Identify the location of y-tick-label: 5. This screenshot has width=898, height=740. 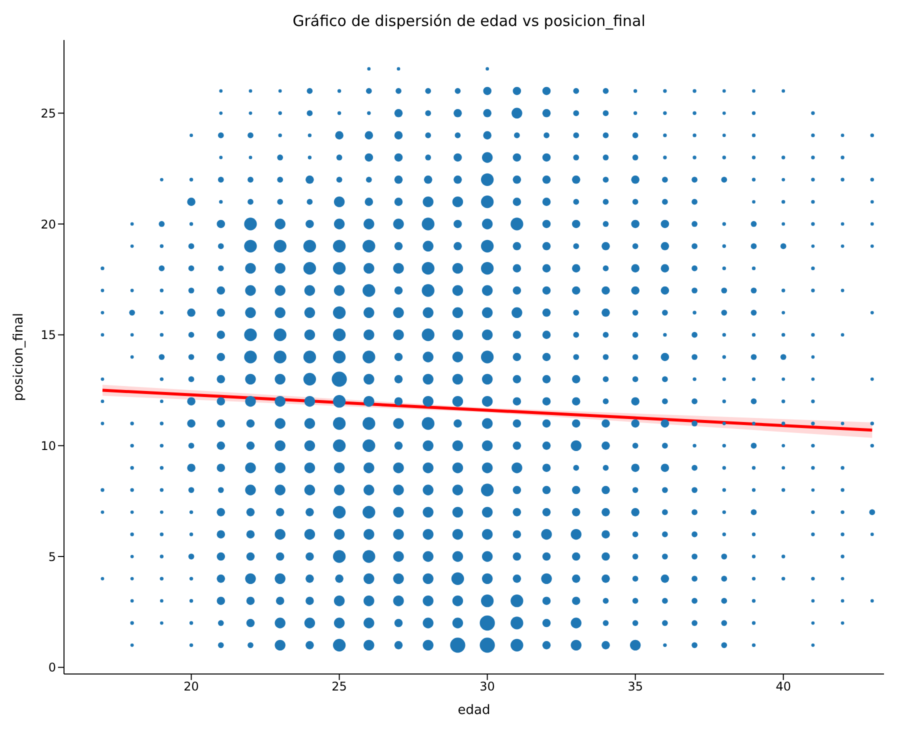
(52, 557).